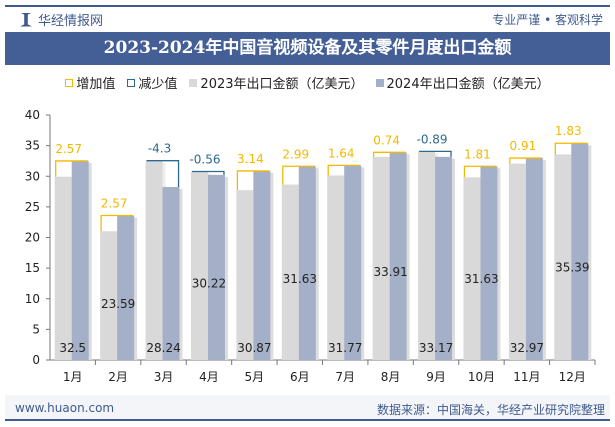 The width and height of the screenshot is (615, 427). I want to click on bottom-rule, so click(307, 420).